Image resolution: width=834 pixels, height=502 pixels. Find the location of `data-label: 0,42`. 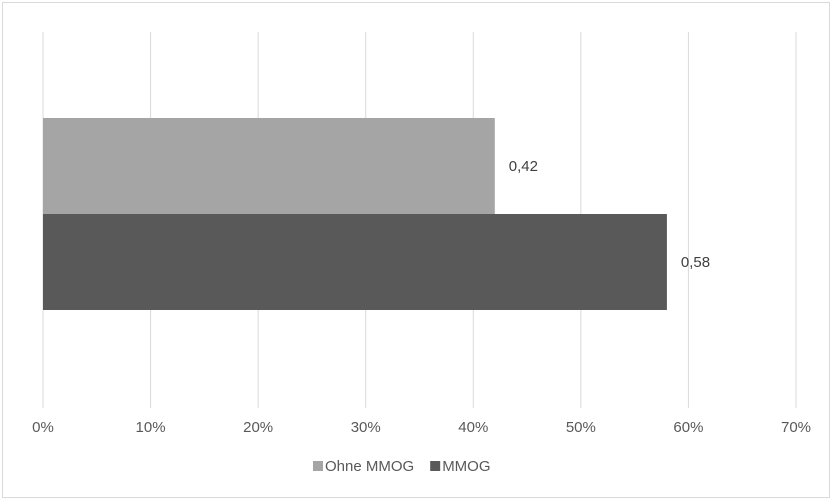

data-label: 0,42 is located at coordinates (523, 166).